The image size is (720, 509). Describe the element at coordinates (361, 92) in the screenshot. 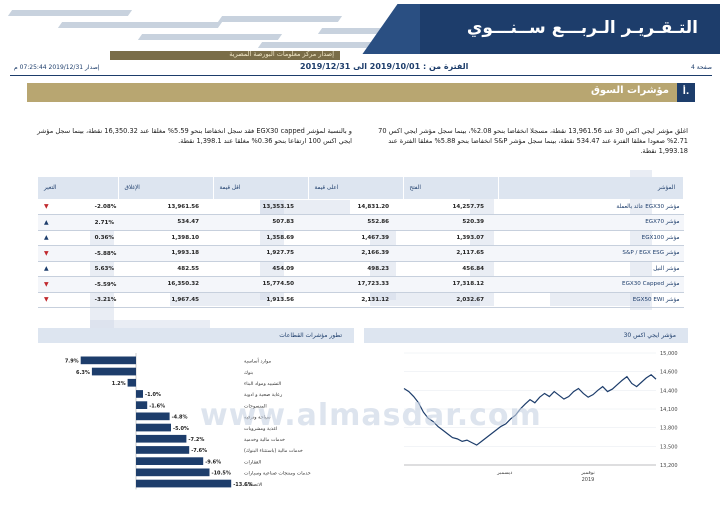

I see `section-heading: مؤشرات السوق أ.` at that location.